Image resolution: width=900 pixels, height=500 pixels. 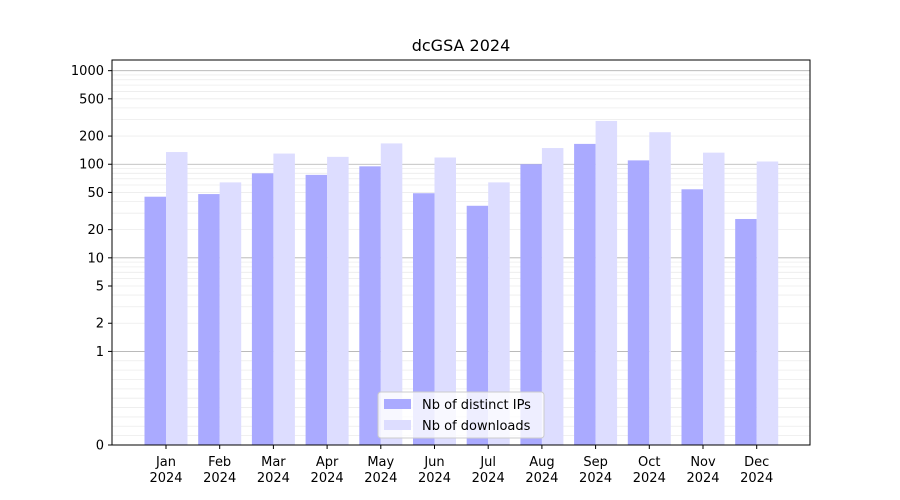 What do you see at coordinates (91, 99) in the screenshot?
I see `y-tick-label: 500` at bounding box center [91, 99].